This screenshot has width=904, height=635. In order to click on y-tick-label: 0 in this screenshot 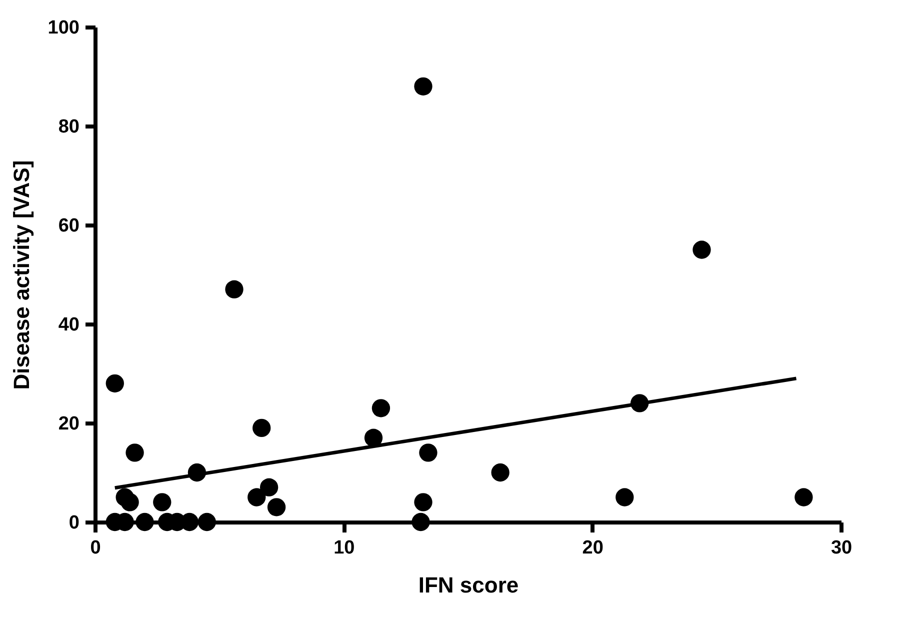, I will do `click(74, 523)`.